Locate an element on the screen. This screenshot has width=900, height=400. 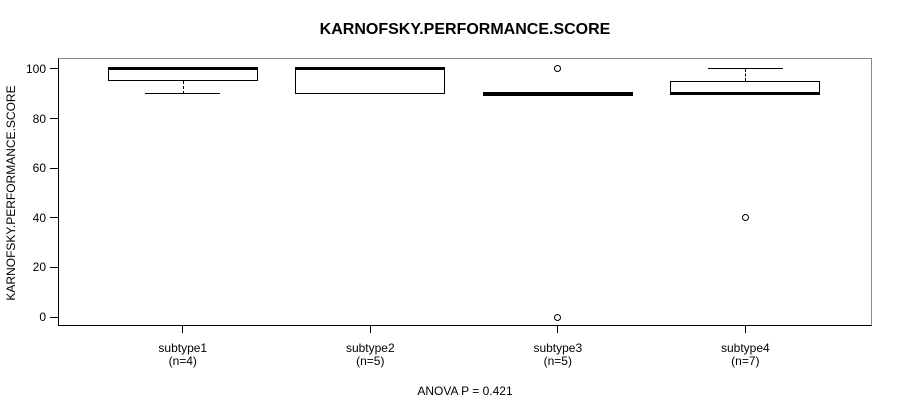
upper-whisker-line is located at coordinates (746, 75).